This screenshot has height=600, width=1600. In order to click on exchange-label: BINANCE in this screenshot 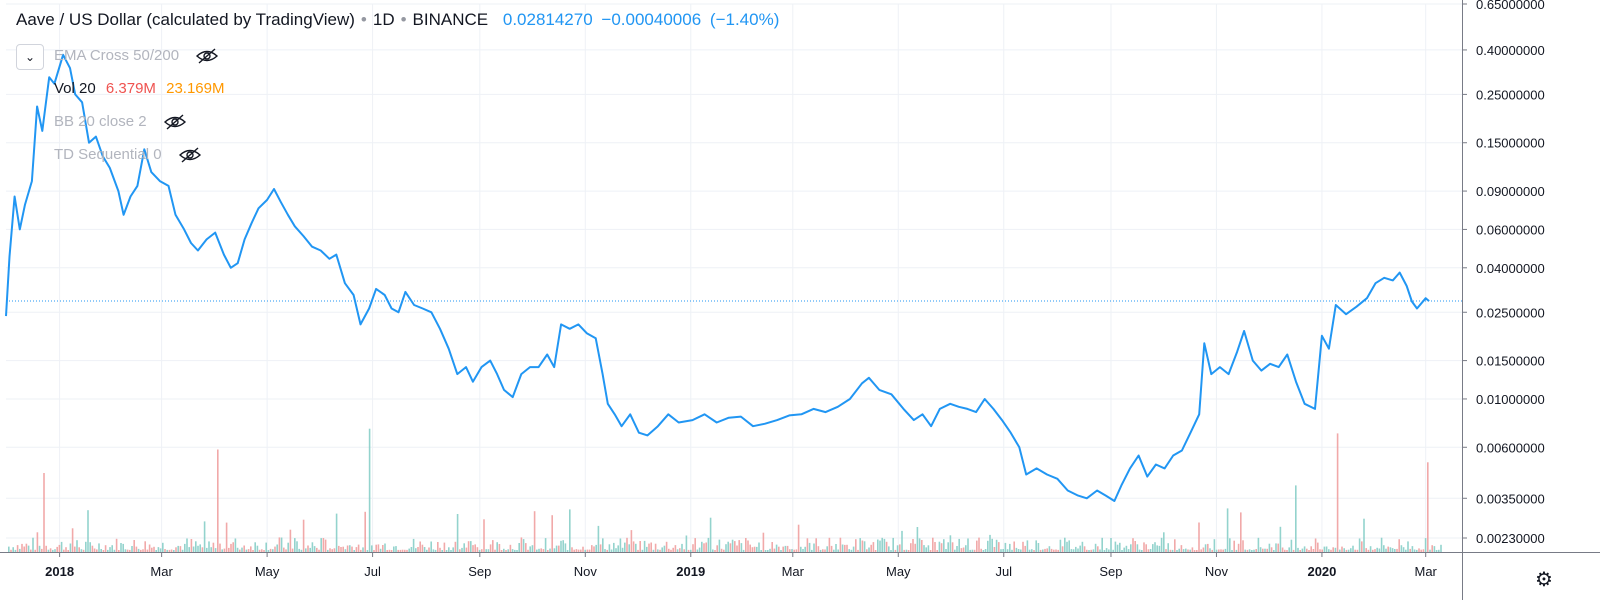, I will do `click(450, 19)`.